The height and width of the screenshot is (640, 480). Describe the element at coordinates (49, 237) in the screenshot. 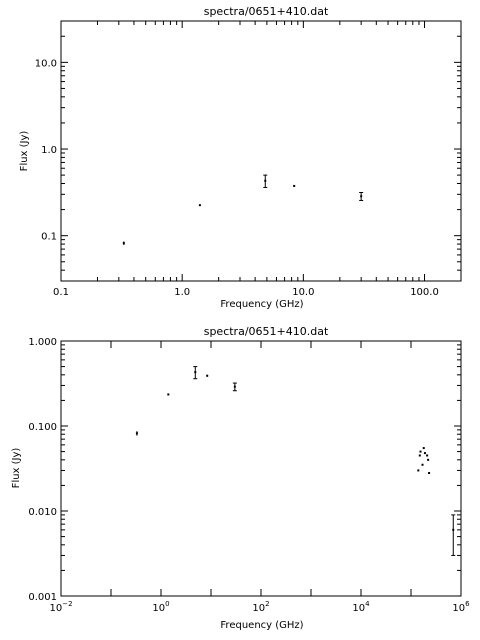

I see `y-tick-label: 0.1` at that location.